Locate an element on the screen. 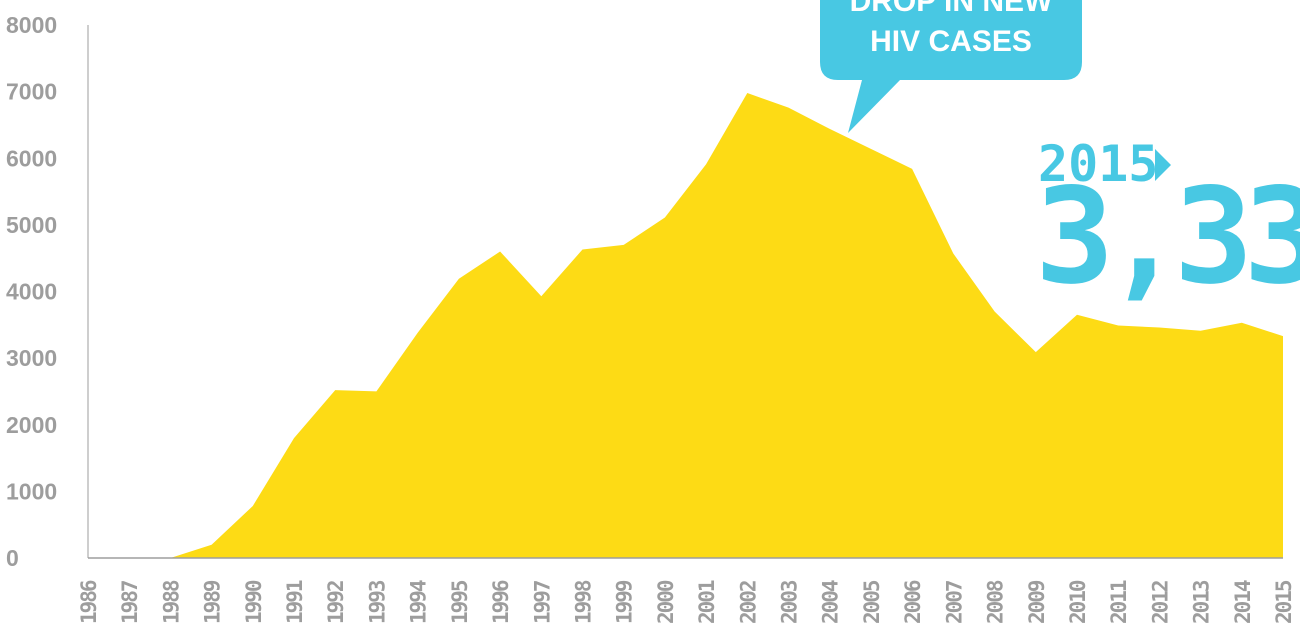  y-tick-label: 3000 is located at coordinates (31, 358).